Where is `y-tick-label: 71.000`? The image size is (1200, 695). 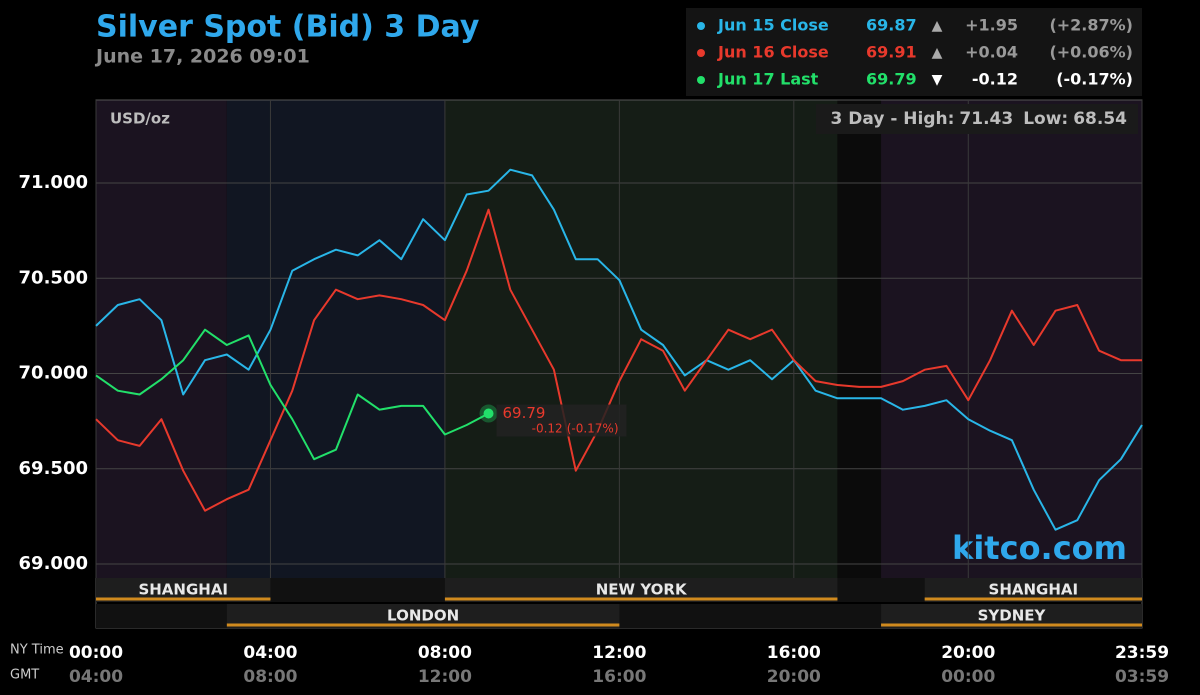 y-tick-label: 71.000 is located at coordinates (53, 182).